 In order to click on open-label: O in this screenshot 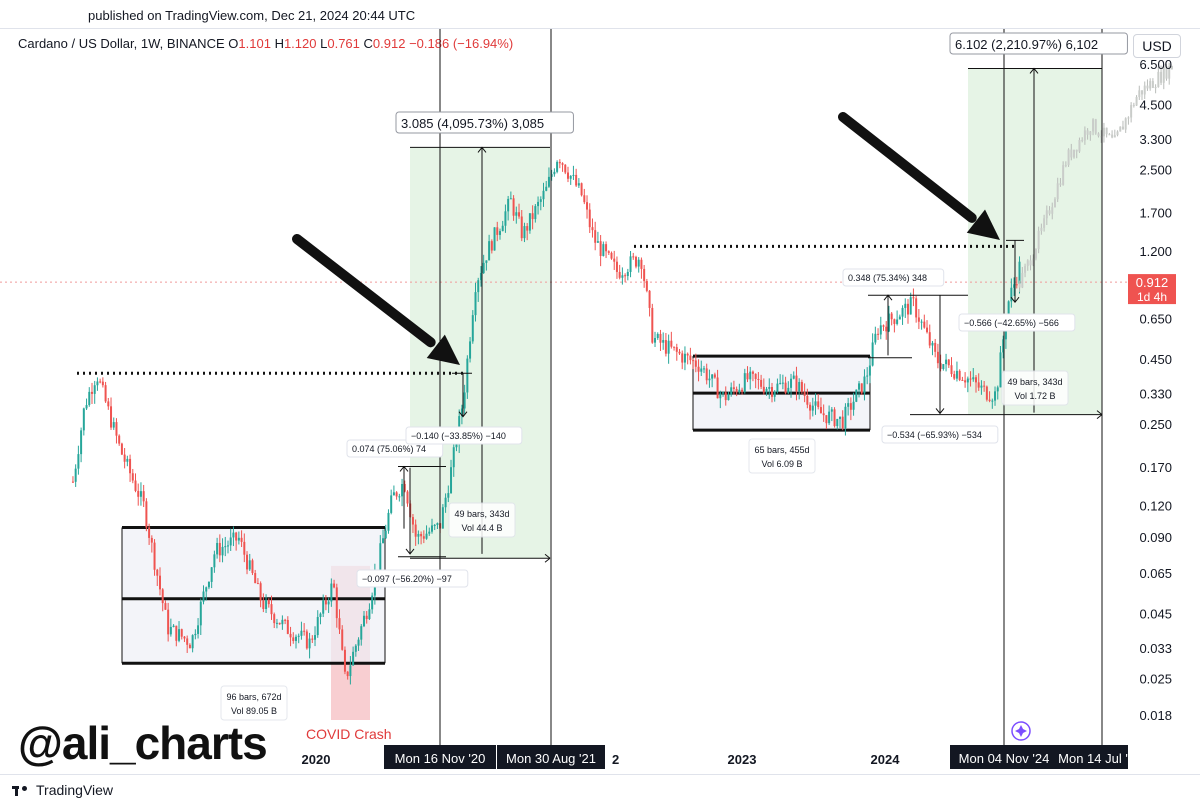, I will do `click(233, 43)`.